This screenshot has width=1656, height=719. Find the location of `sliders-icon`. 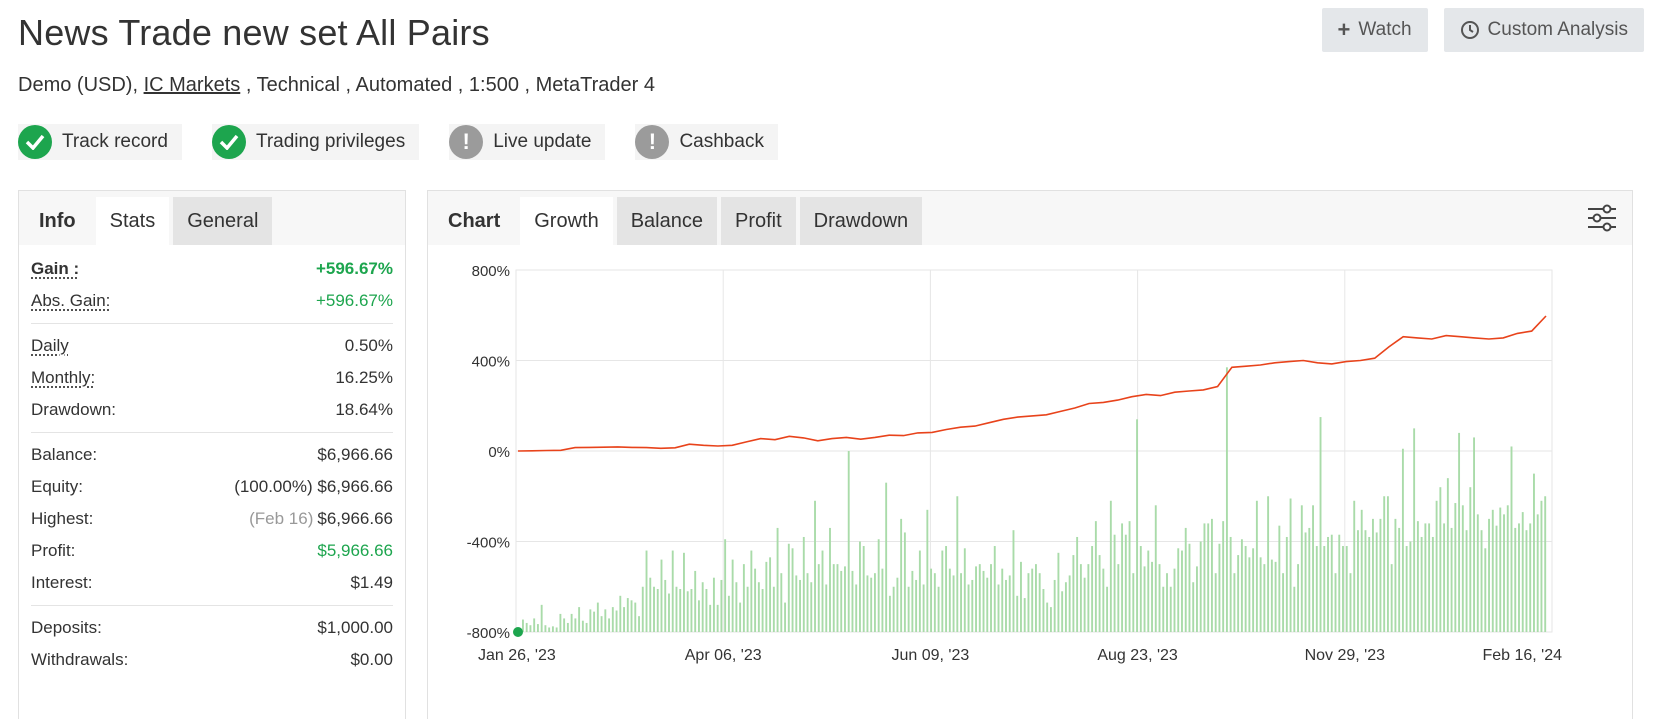

sliders-icon is located at coordinates (1602, 220).